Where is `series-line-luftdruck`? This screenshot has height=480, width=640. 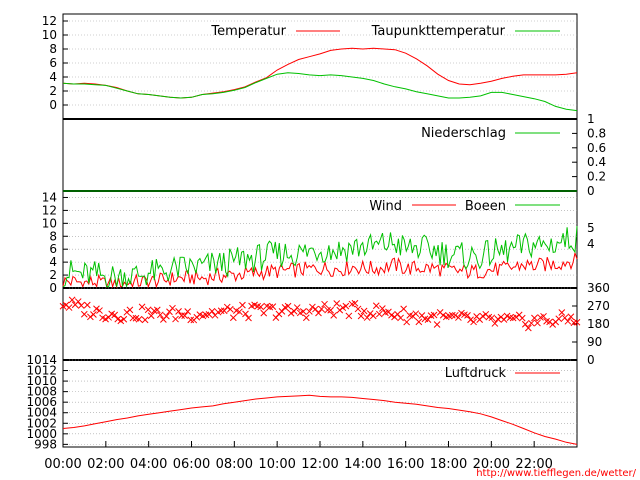
series-line-luftdruck is located at coordinates (320, 419).